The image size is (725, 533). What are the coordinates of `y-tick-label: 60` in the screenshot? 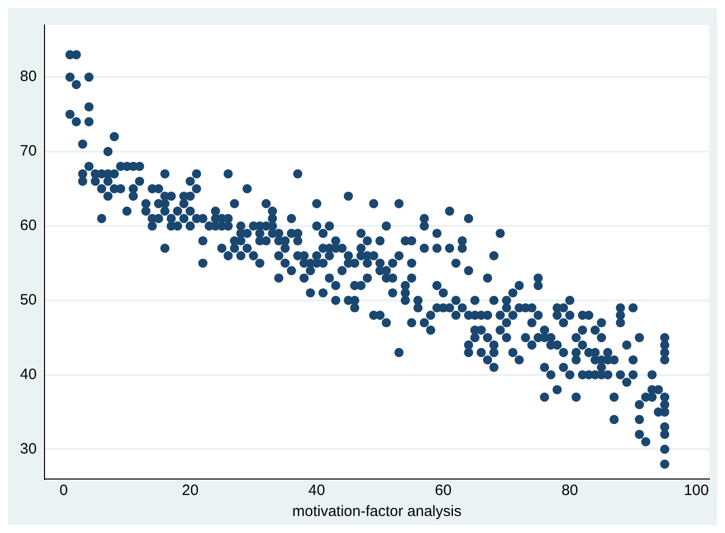 It's located at (28, 225).